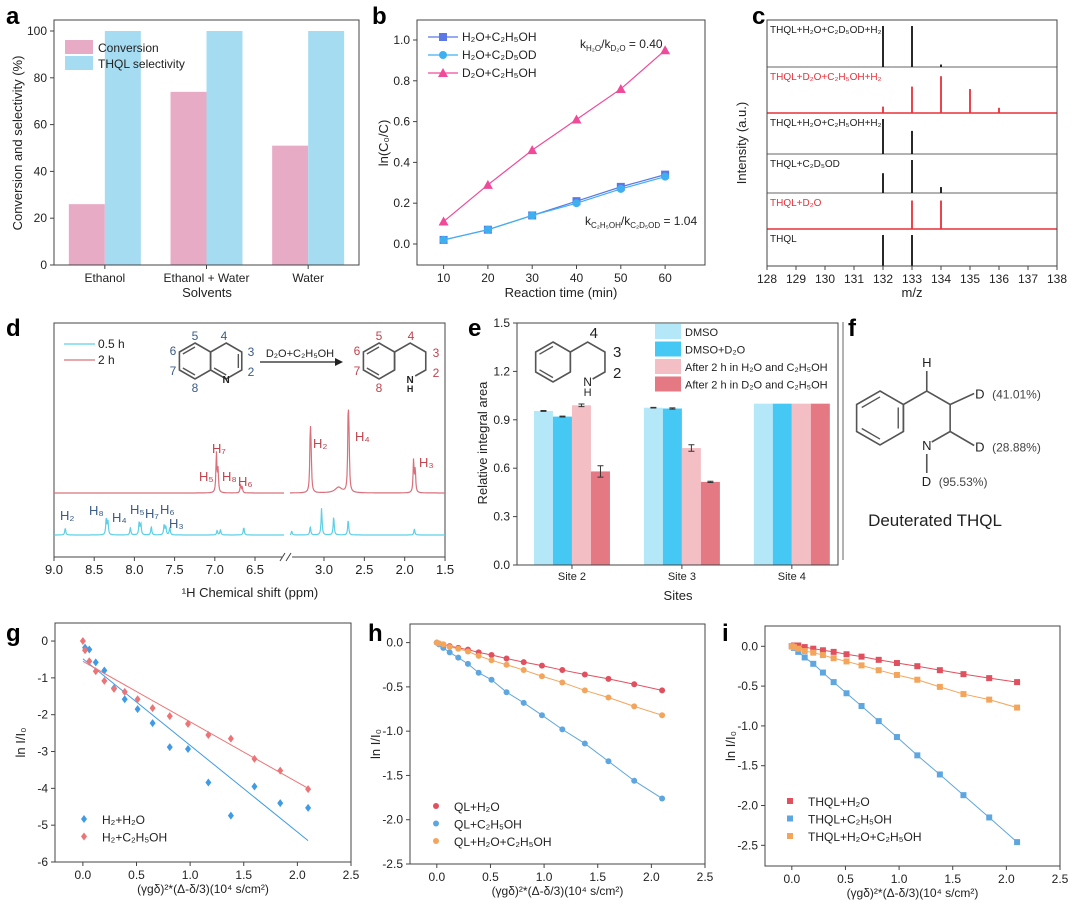  What do you see at coordinates (375, 744) in the screenshot?
I see `y-axis-label: ln I/I₀` at bounding box center [375, 744].